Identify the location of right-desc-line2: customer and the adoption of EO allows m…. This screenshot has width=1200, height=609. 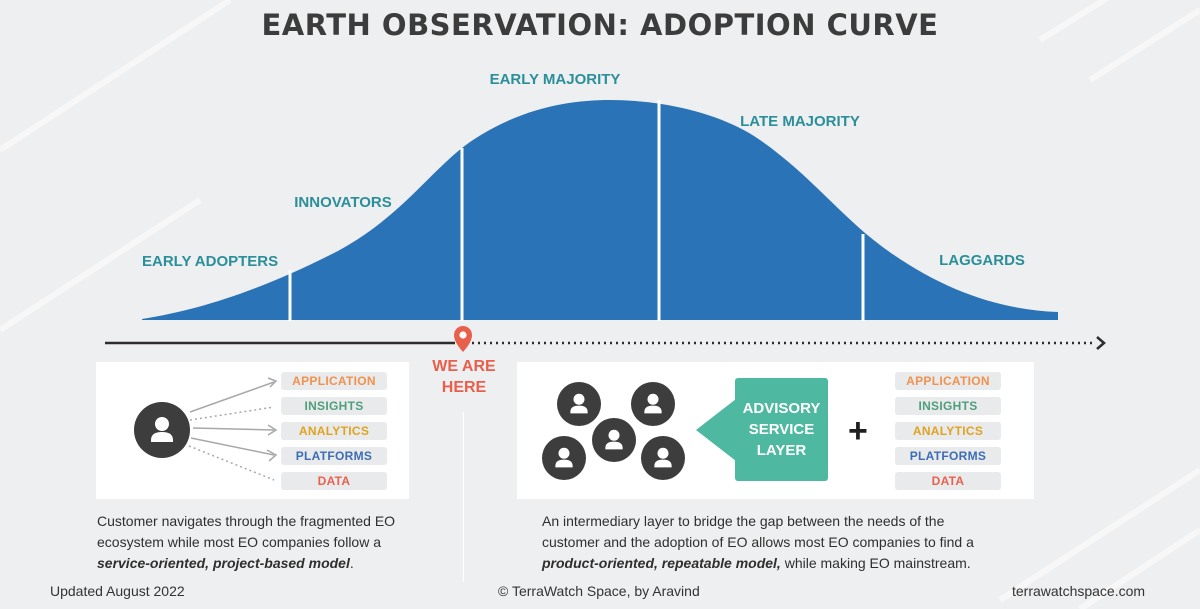
(758, 542).